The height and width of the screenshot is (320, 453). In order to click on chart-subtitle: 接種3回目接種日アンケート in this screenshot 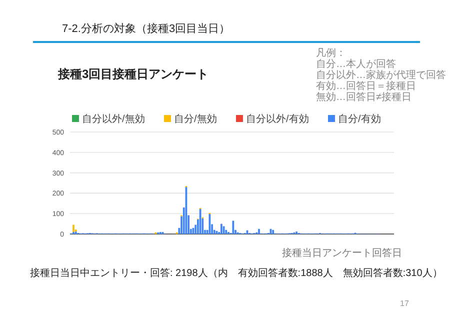, I will do `click(133, 74)`.